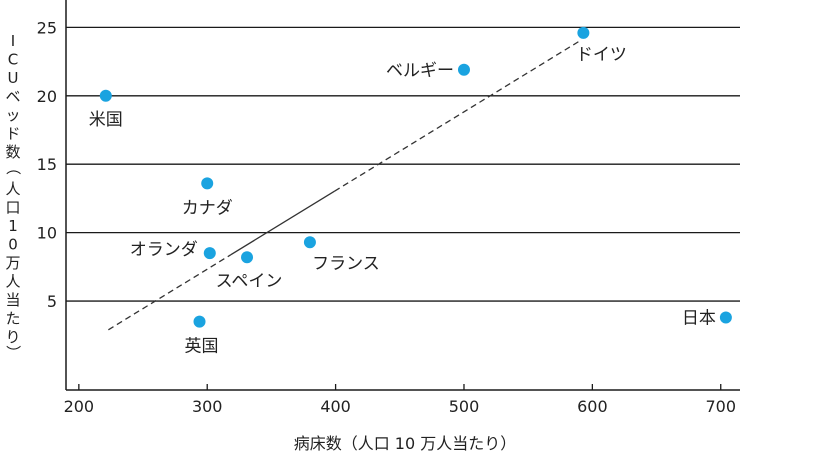 The width and height of the screenshot is (819, 460). I want to click on y-axis-label-char: 万, so click(12, 263).